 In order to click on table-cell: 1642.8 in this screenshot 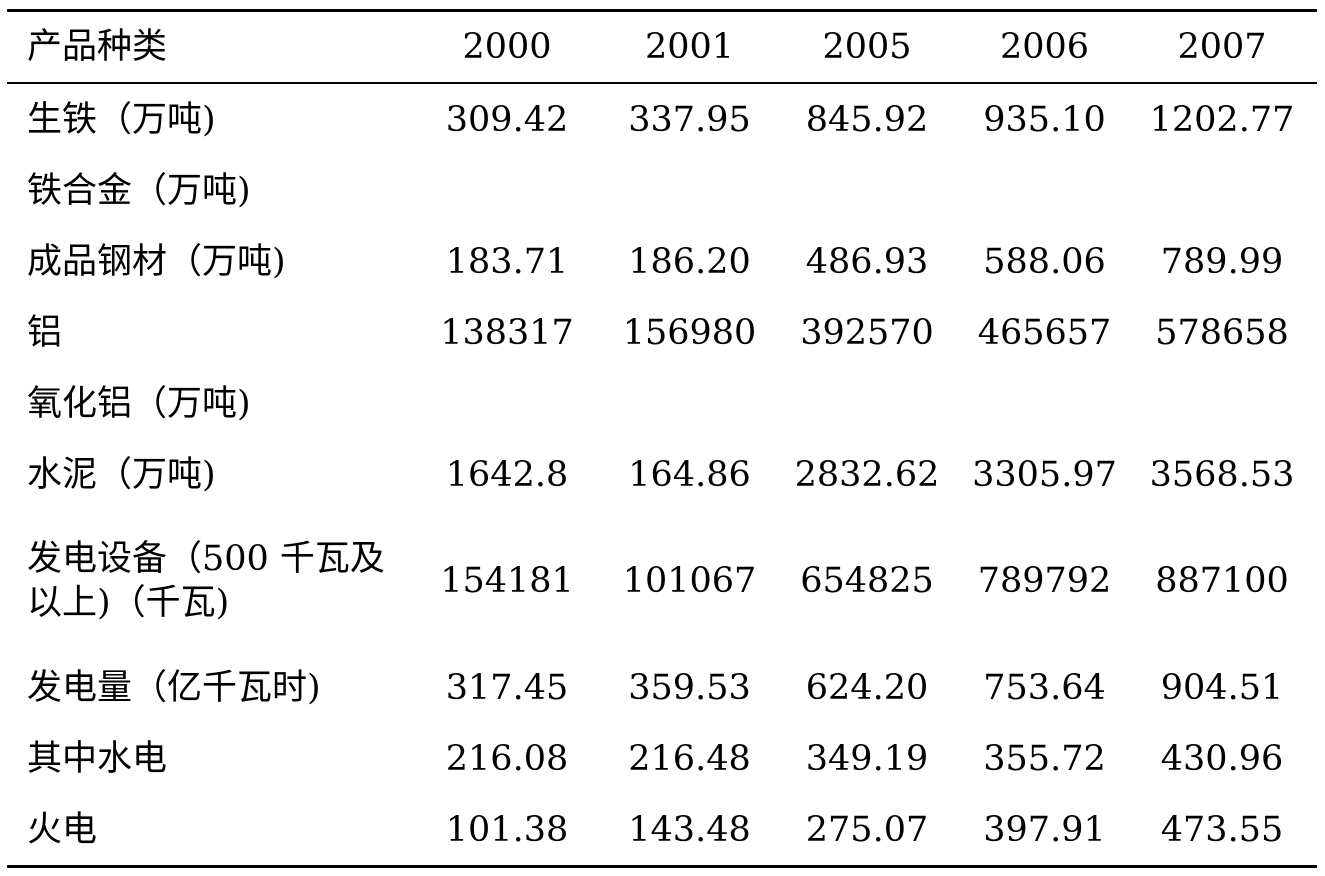, I will do `click(507, 474)`.